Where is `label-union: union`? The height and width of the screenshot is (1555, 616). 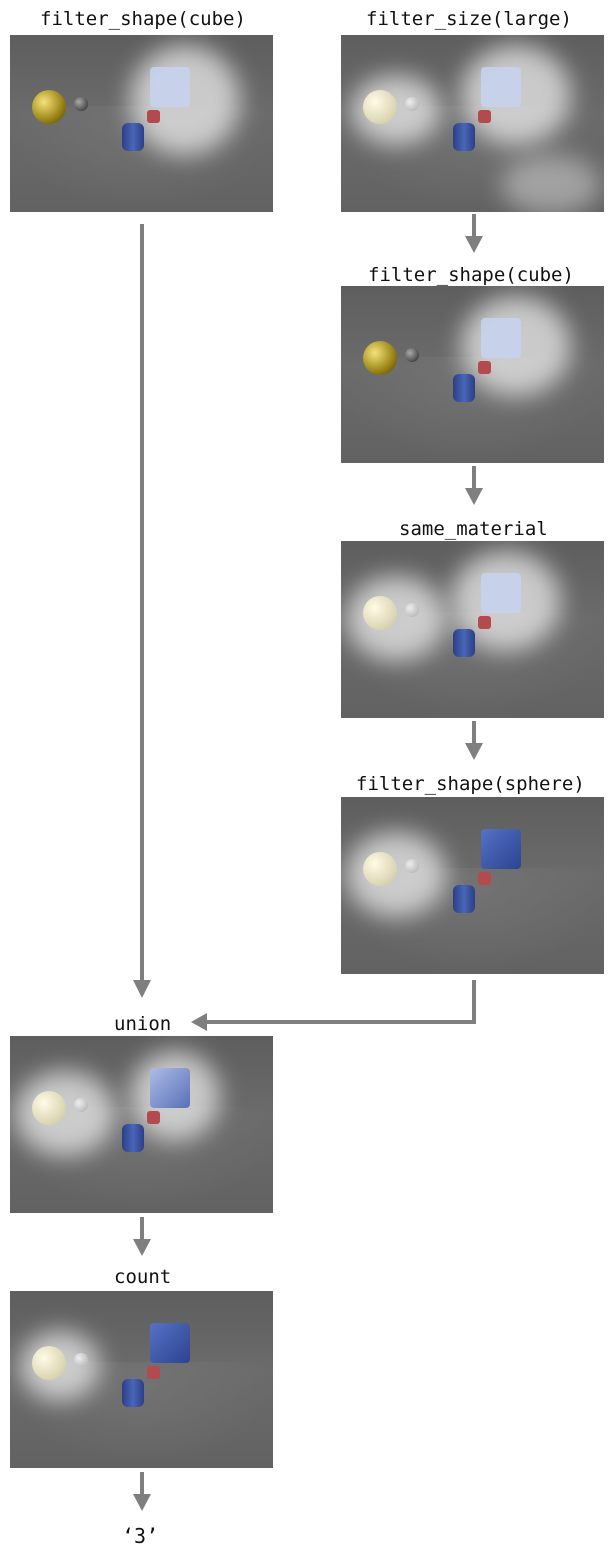
label-union: union is located at coordinates (143, 1024).